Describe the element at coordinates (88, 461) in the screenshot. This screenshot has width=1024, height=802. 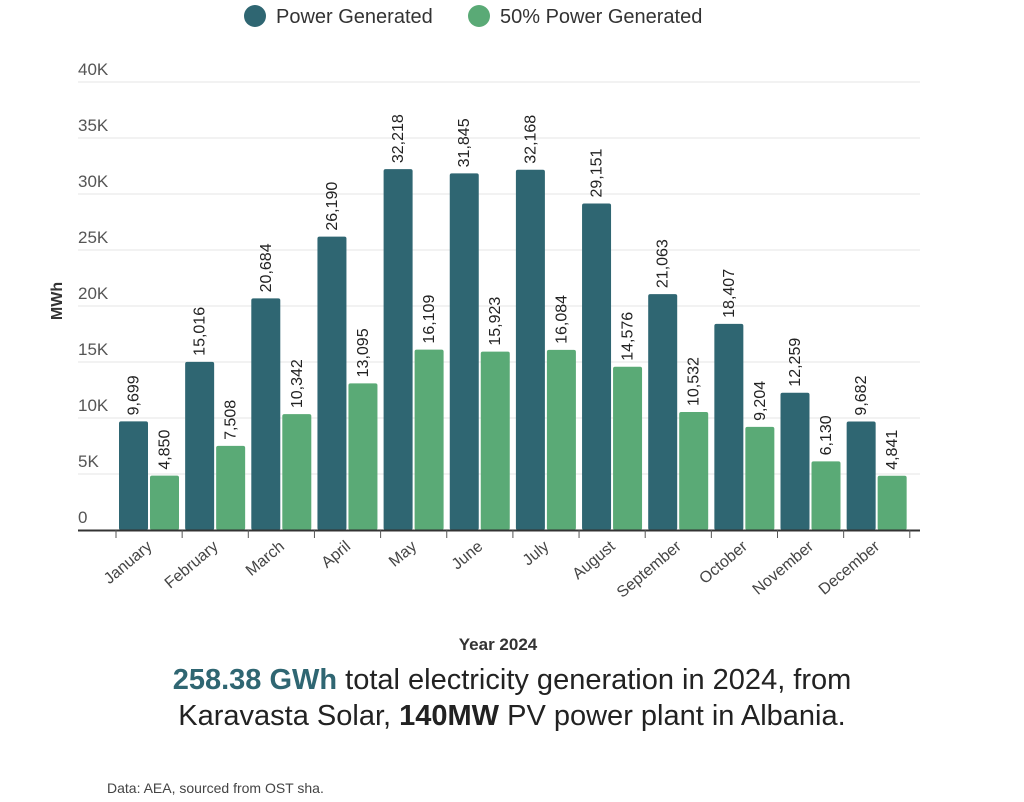
I see `y-tick-label: 5K` at that location.